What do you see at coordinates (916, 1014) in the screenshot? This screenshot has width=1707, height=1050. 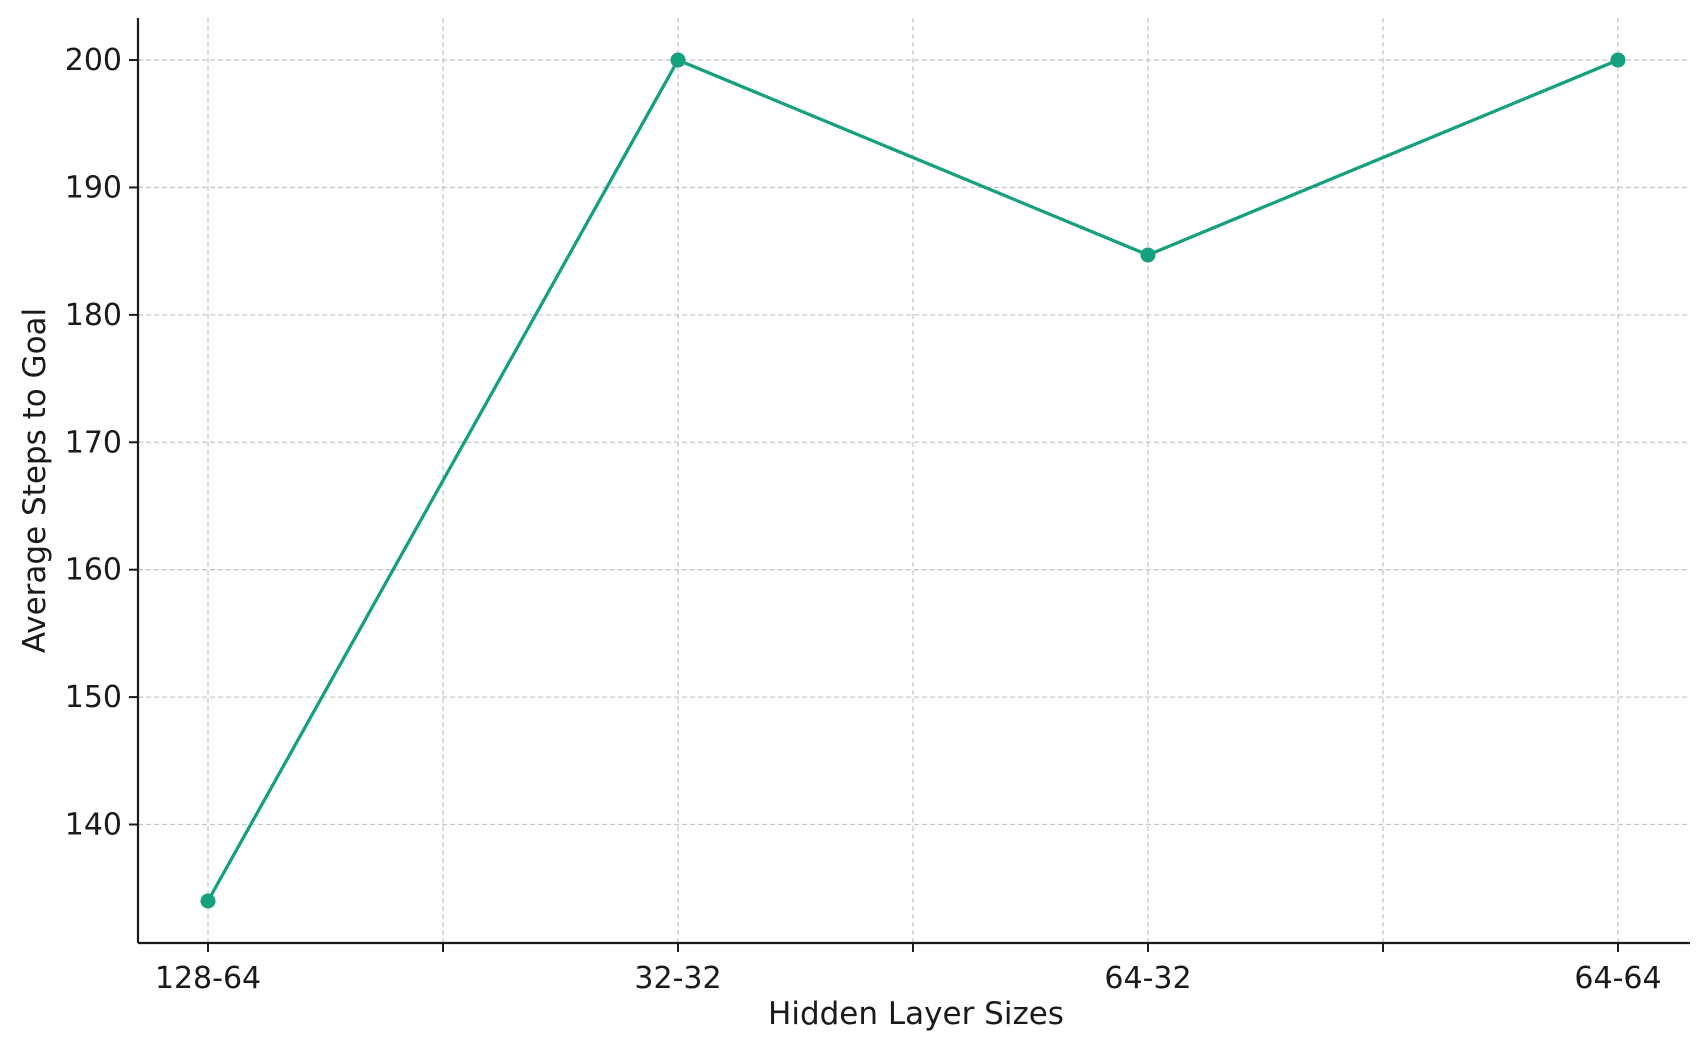 I see `x-axis-label: Hidden Layer Sizes` at bounding box center [916, 1014].